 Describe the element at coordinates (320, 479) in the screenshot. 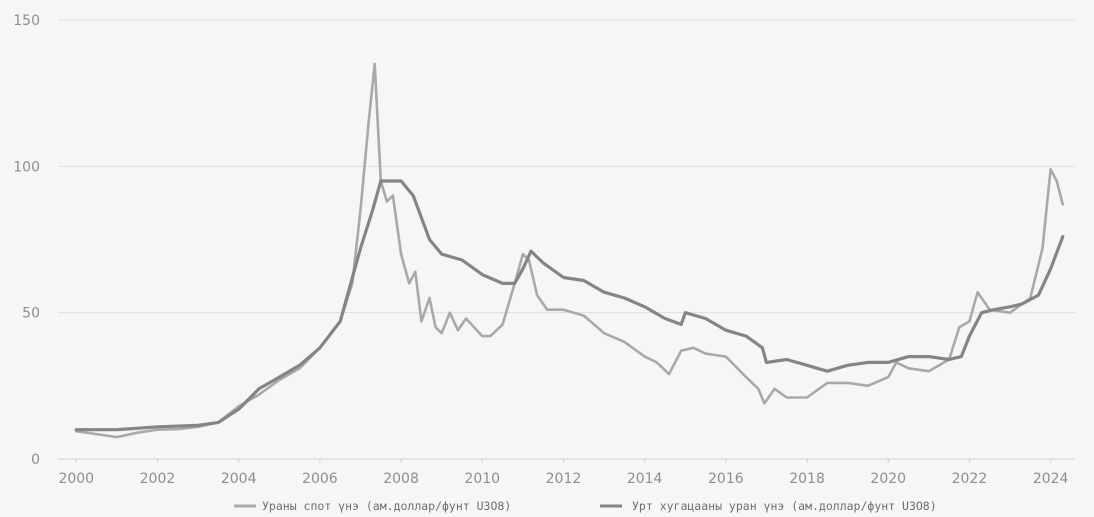

I see `x-tick-label: 2006` at that location.